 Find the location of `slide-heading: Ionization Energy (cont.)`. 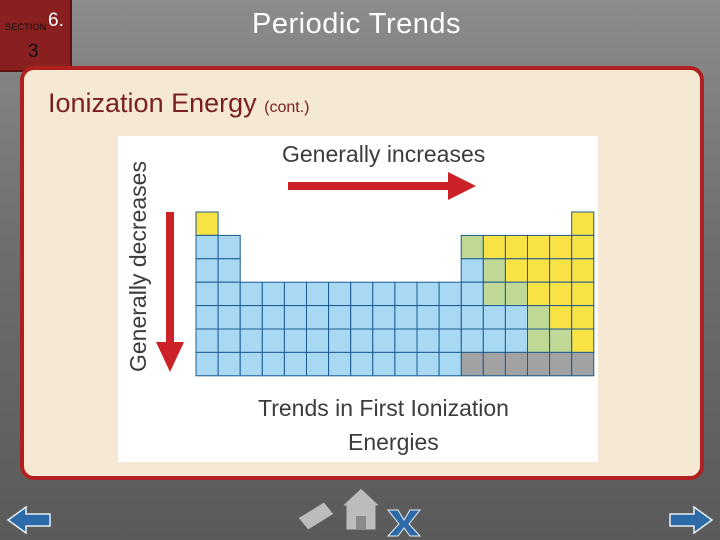

slide-heading: Ionization Energy (cont.) is located at coordinates (179, 103).